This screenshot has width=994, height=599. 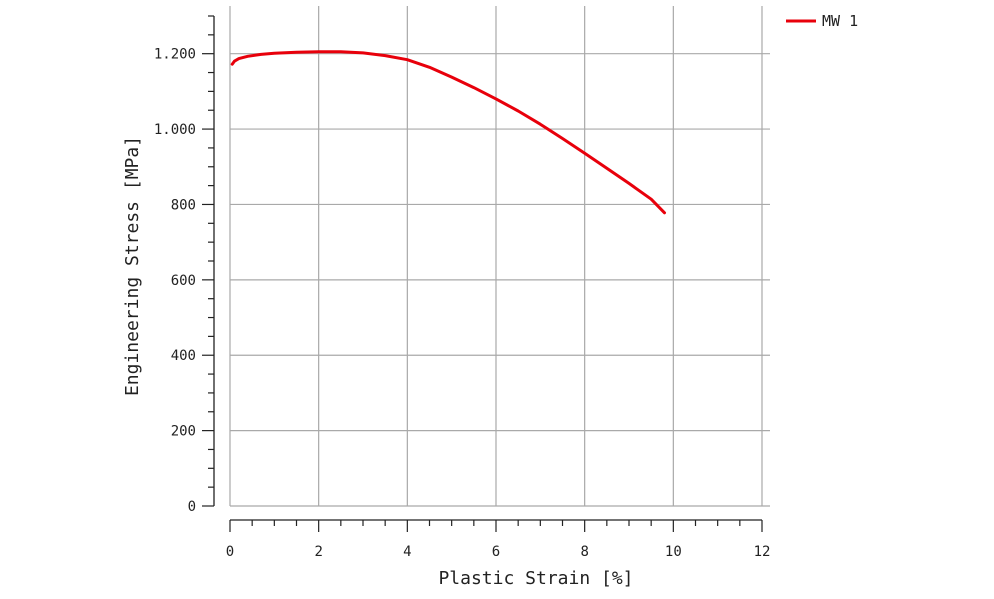 I want to click on x-tick-label: 0, so click(x=230, y=552).